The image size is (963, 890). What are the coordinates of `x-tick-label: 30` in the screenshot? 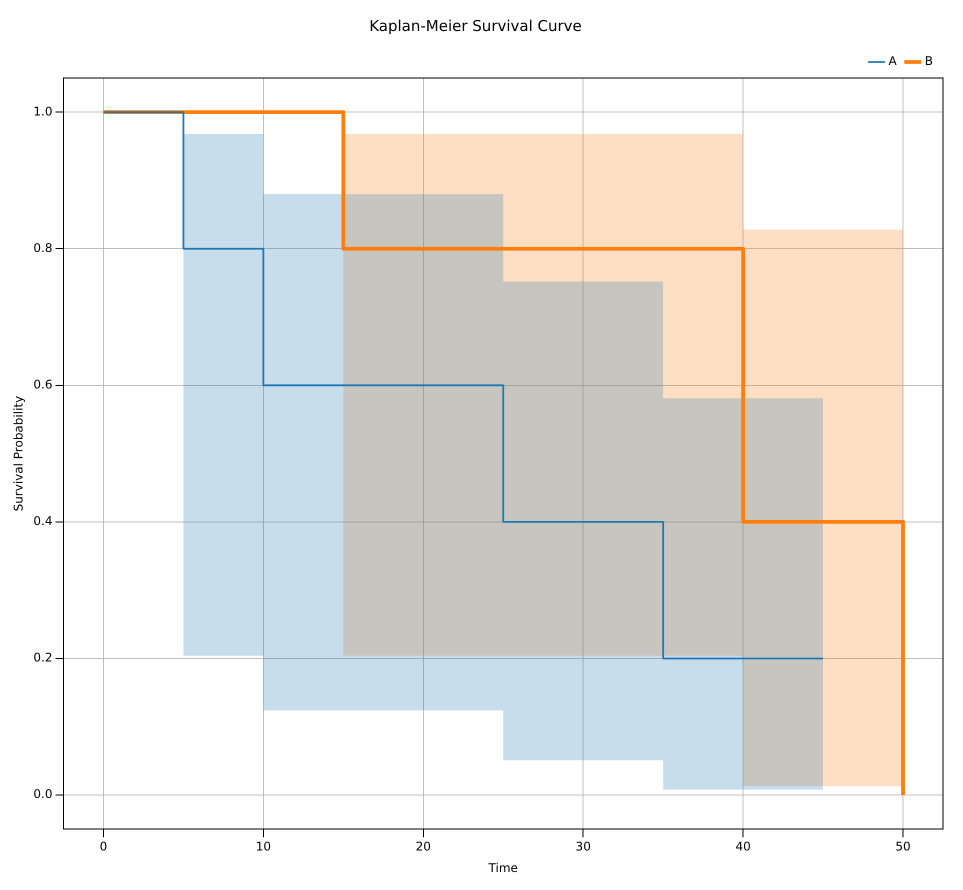 It's located at (583, 847).